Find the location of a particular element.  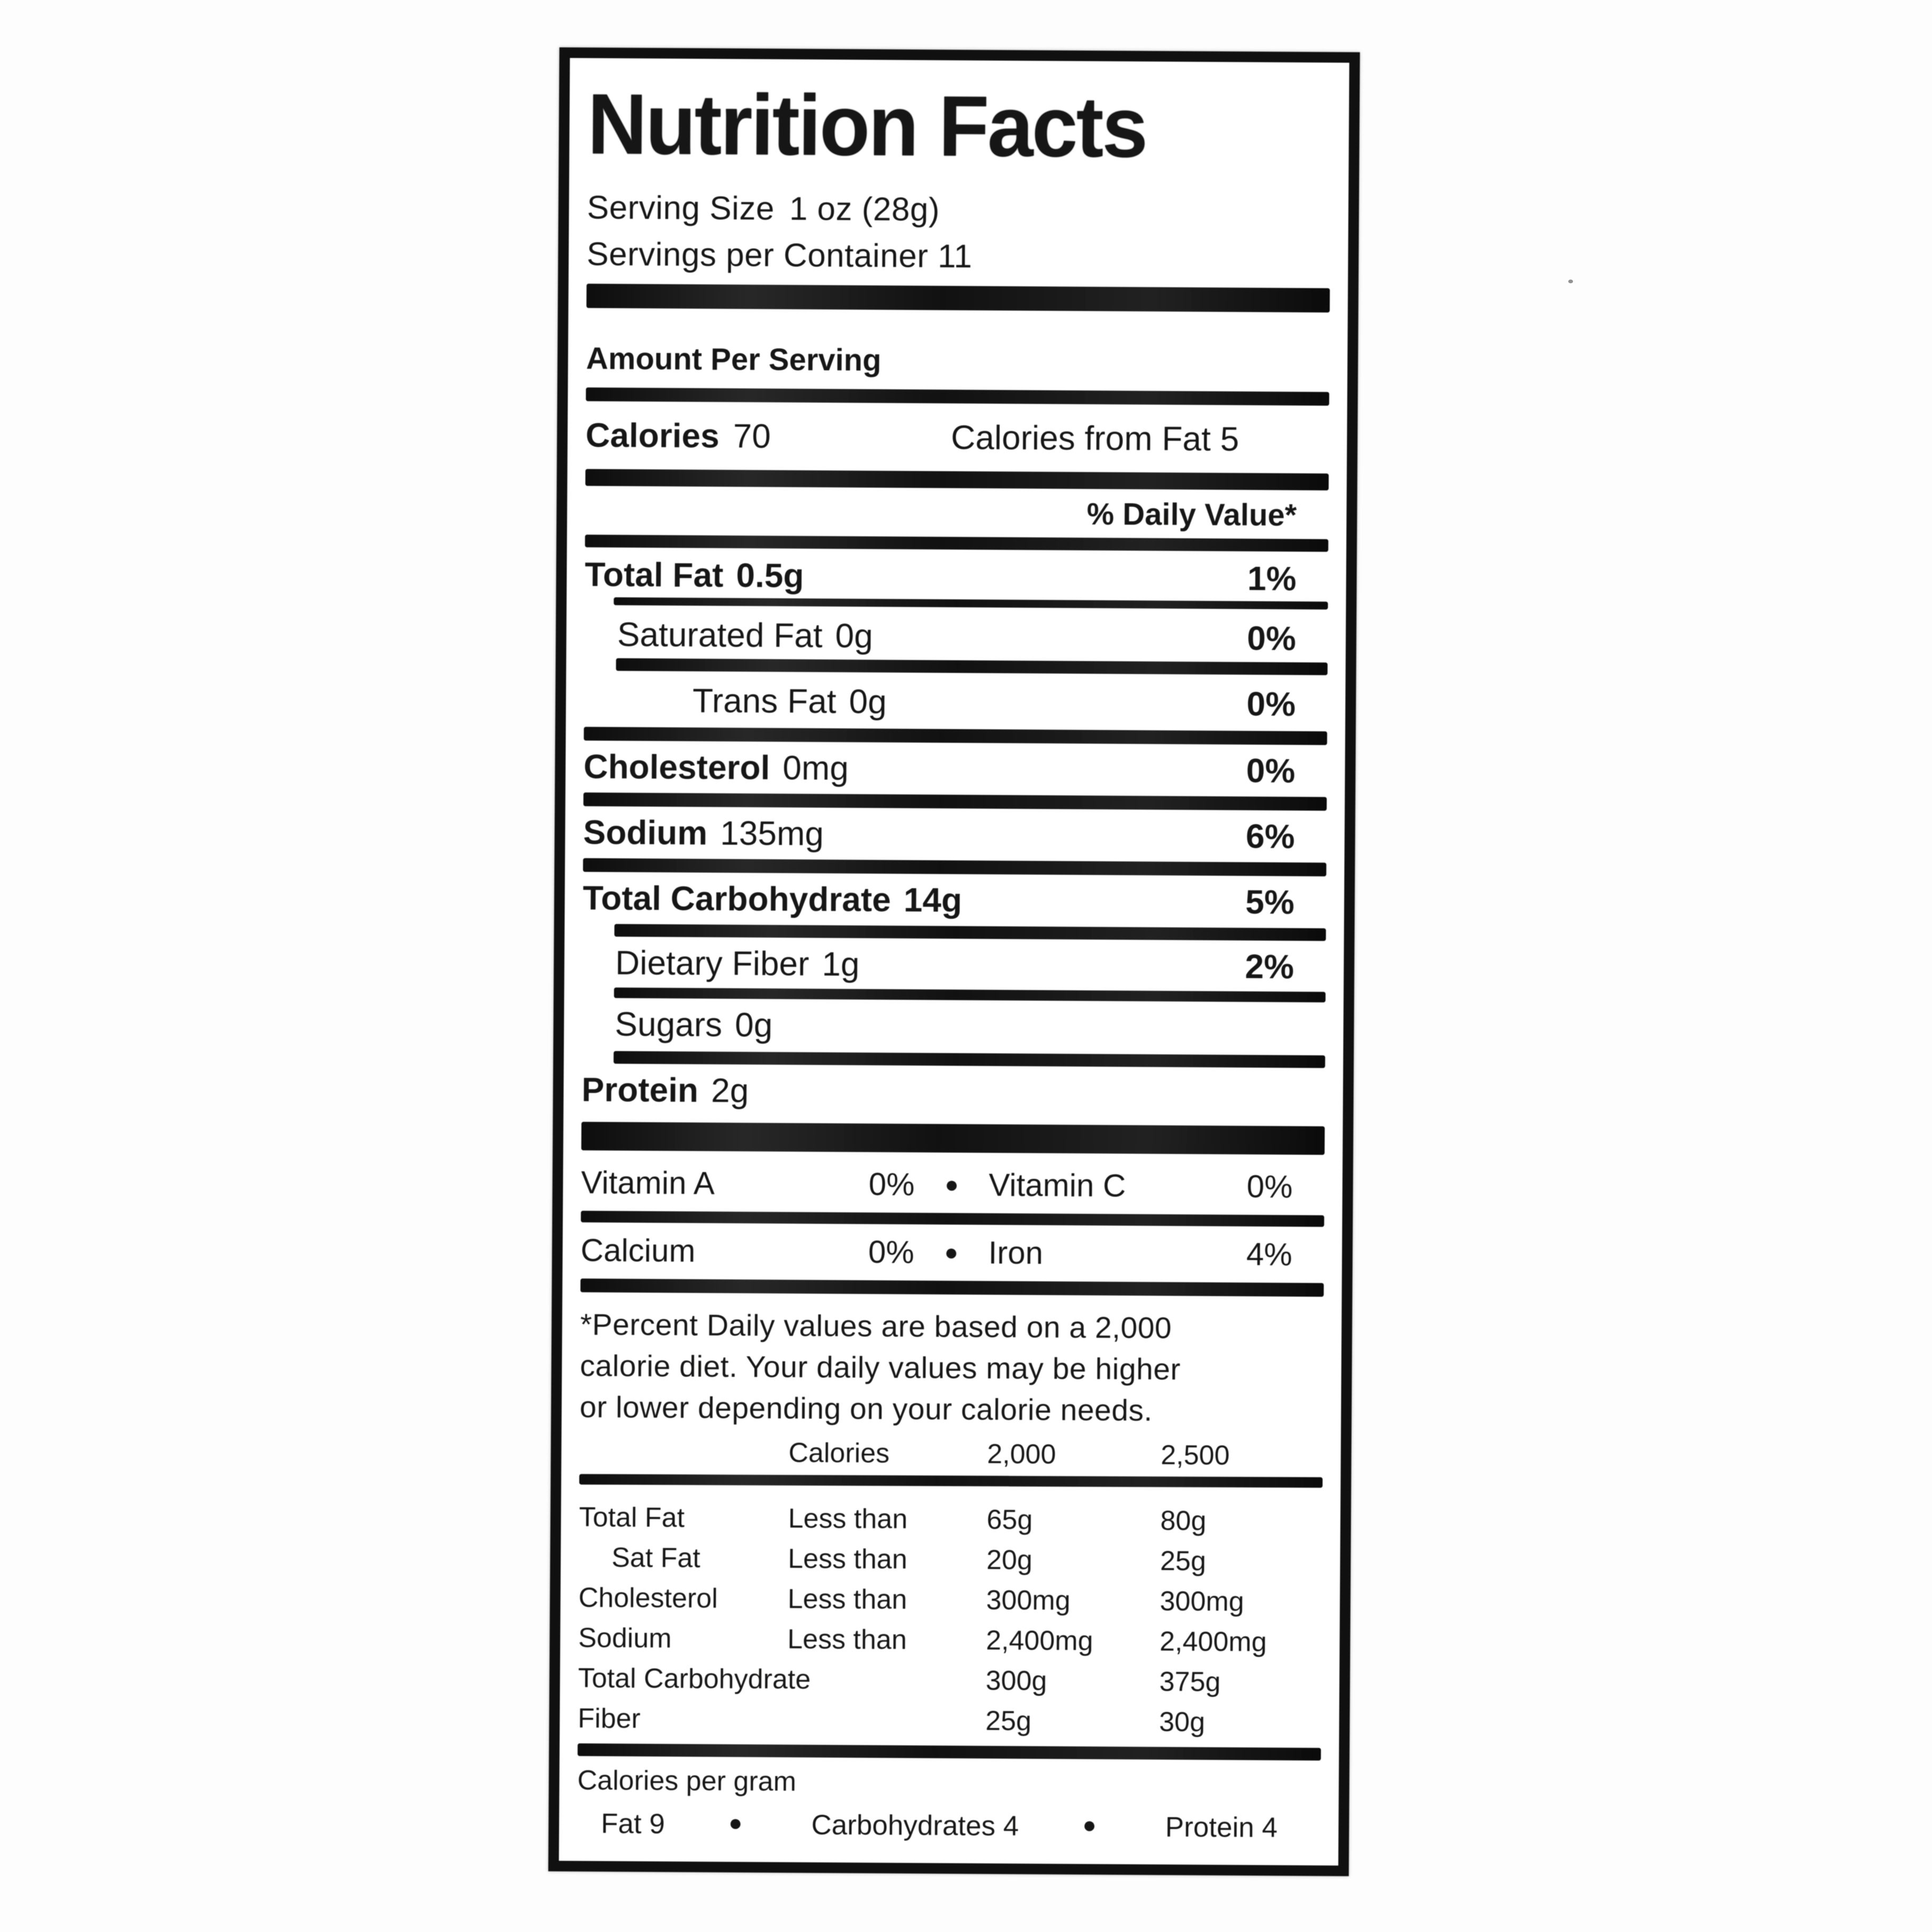

nutrient-name: Sugars is located at coordinates (669, 1024).